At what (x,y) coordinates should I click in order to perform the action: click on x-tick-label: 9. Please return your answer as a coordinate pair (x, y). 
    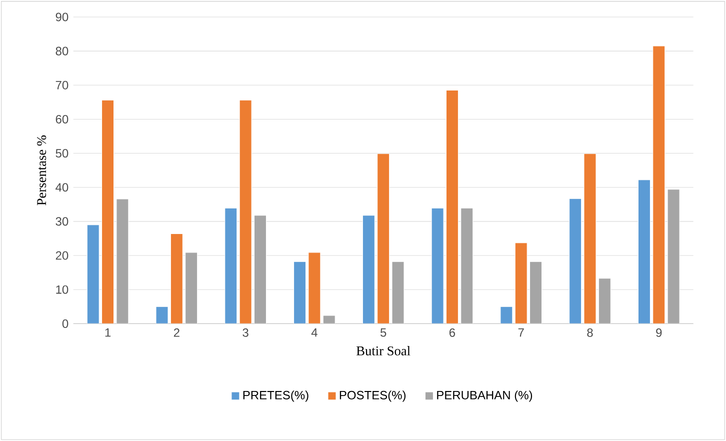
    Looking at the image, I should click on (659, 332).